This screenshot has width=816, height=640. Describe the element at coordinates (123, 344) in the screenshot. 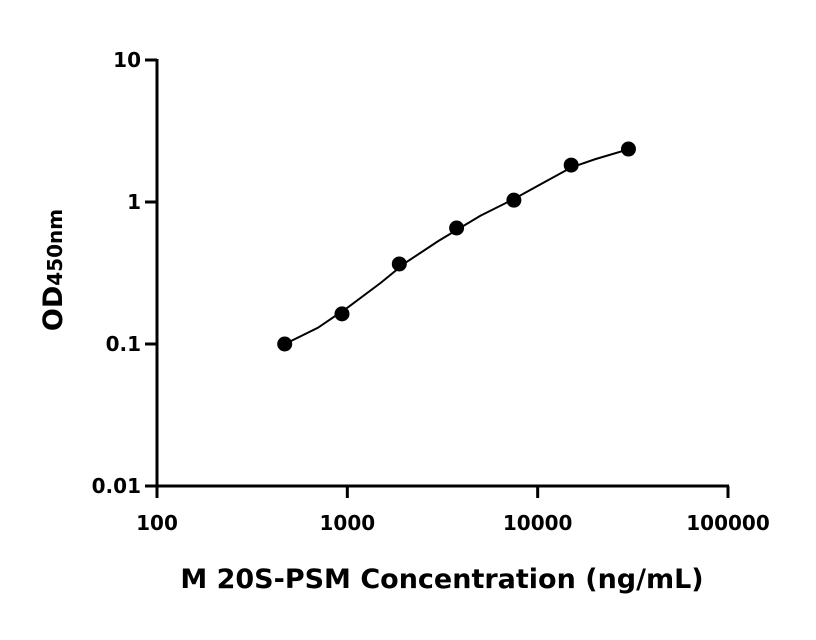

I see `y-tick-label: 0.1` at that location.